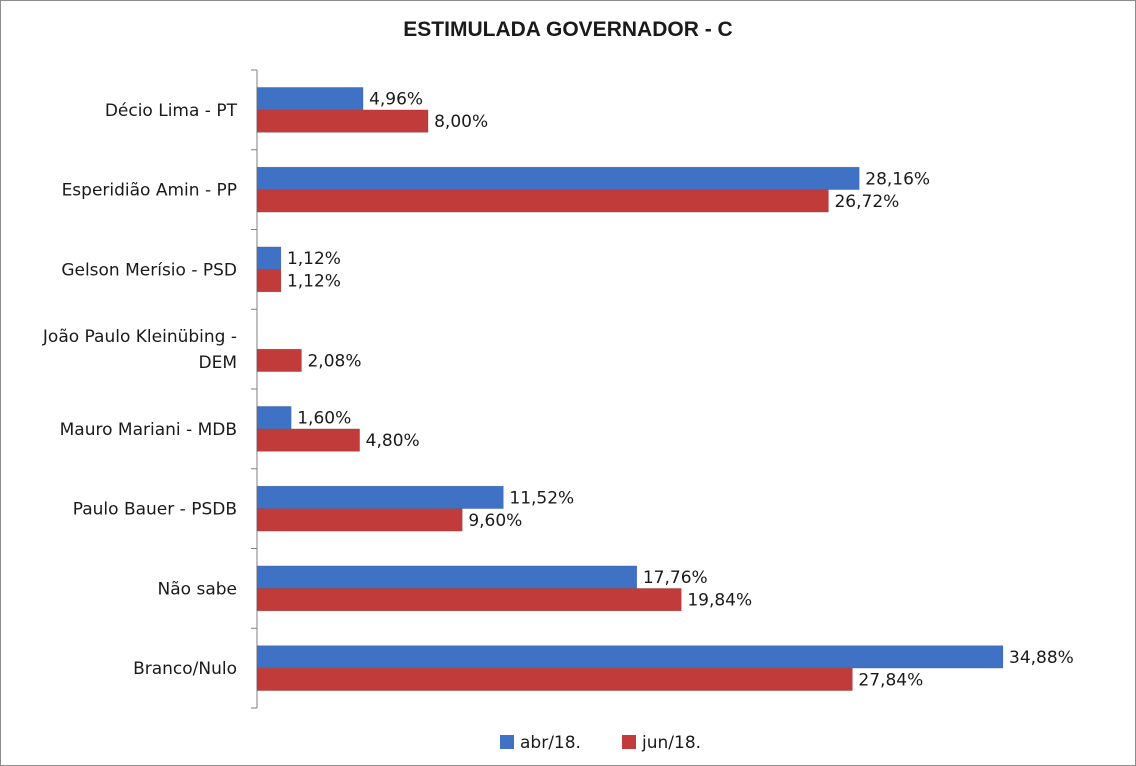 Image resolution: width=1136 pixels, height=766 pixels. I want to click on data-label: 28,16%, so click(897, 179).